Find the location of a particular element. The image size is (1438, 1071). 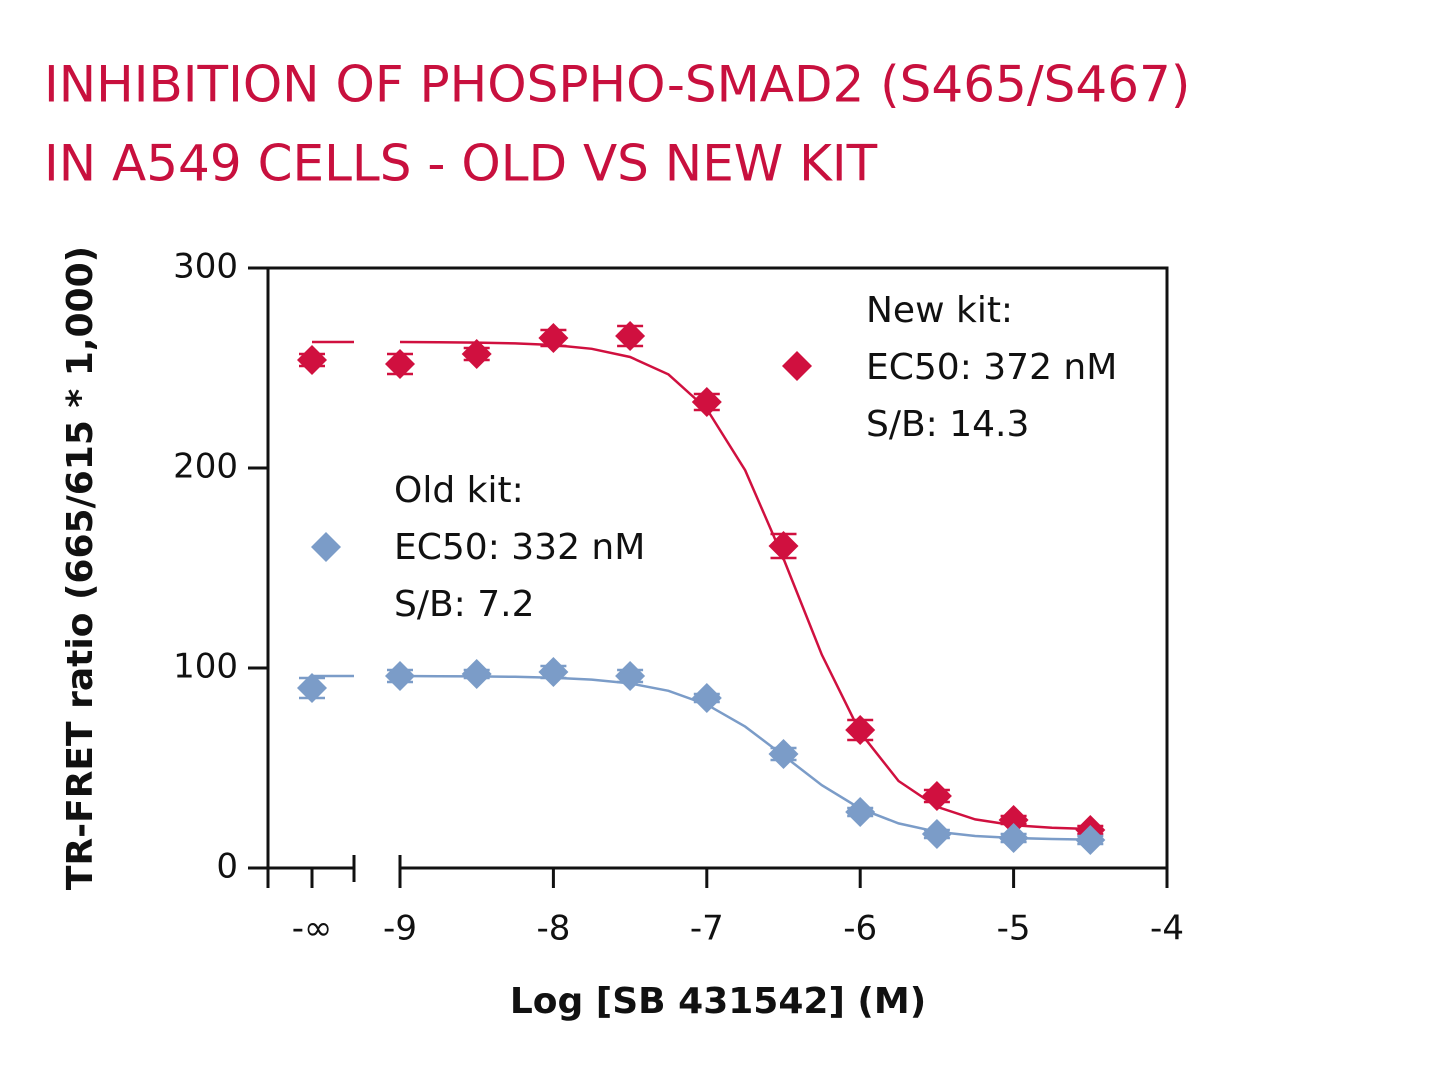

y-axis-title: TR-FRET ratio (665/615 * 1,000) is located at coordinates (80, 568).